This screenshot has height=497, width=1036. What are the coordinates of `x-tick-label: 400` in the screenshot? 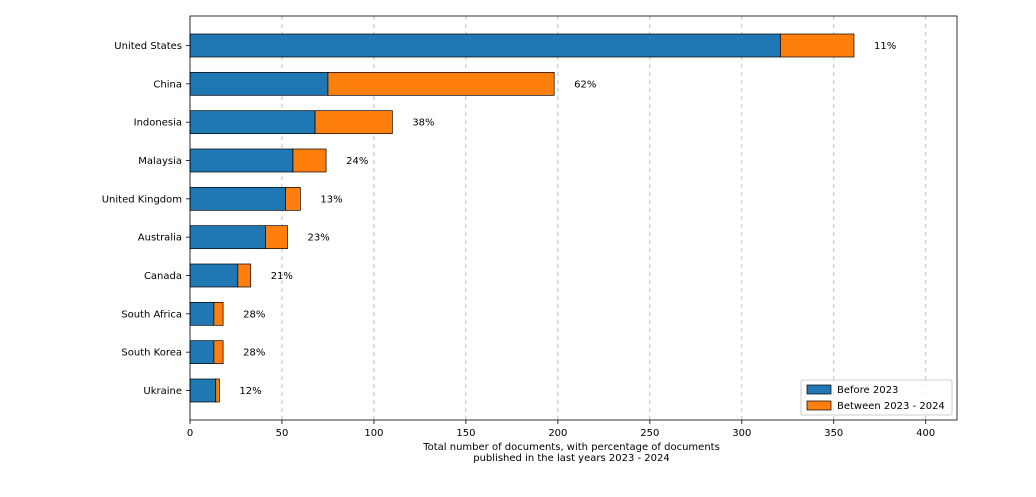 It's located at (925, 433).